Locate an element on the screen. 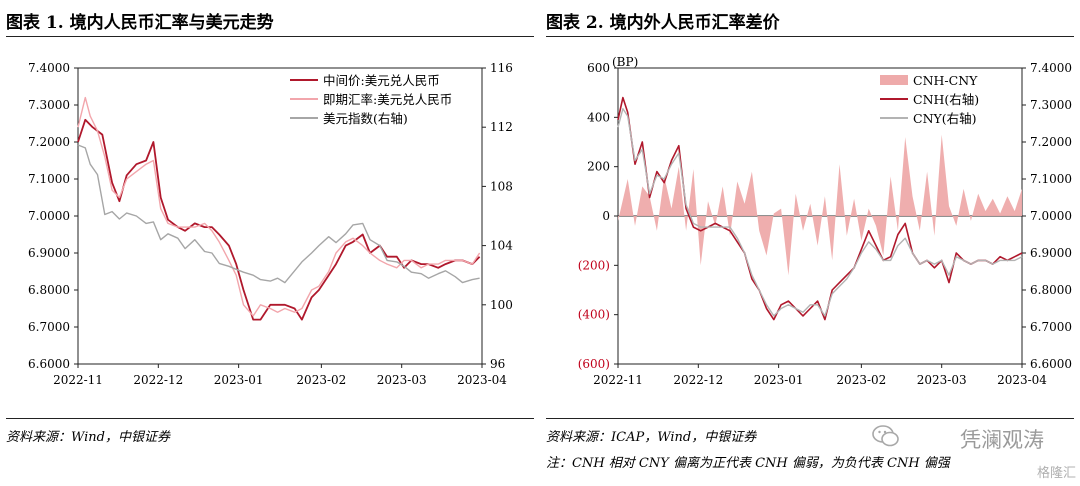  fig2-left-unit: (BP) is located at coordinates (625, 62).